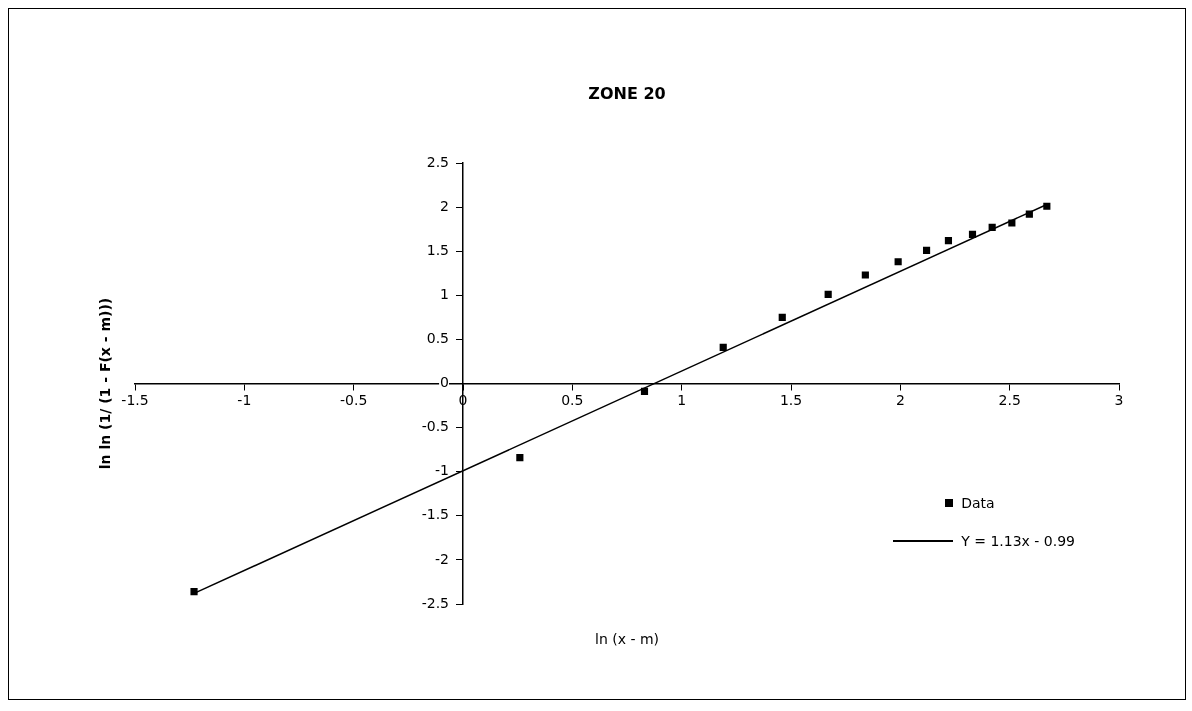 This screenshot has height=711, width=1192. I want to click on x-tick-label: 2, so click(900, 399).